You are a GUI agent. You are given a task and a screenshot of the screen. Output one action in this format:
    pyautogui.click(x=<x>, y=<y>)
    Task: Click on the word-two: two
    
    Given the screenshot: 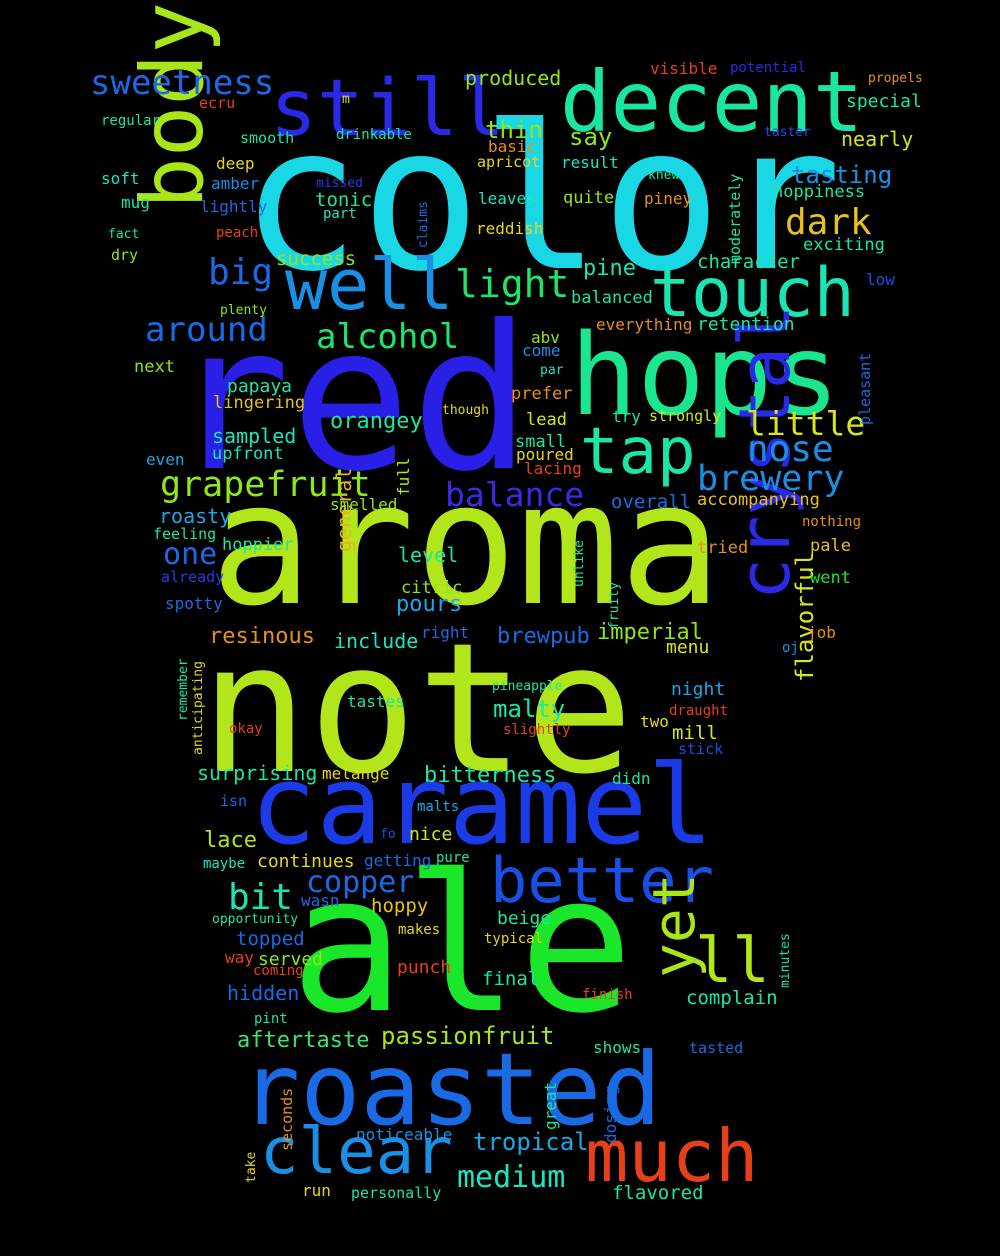 What is the action you would take?
    pyautogui.click(x=654, y=721)
    